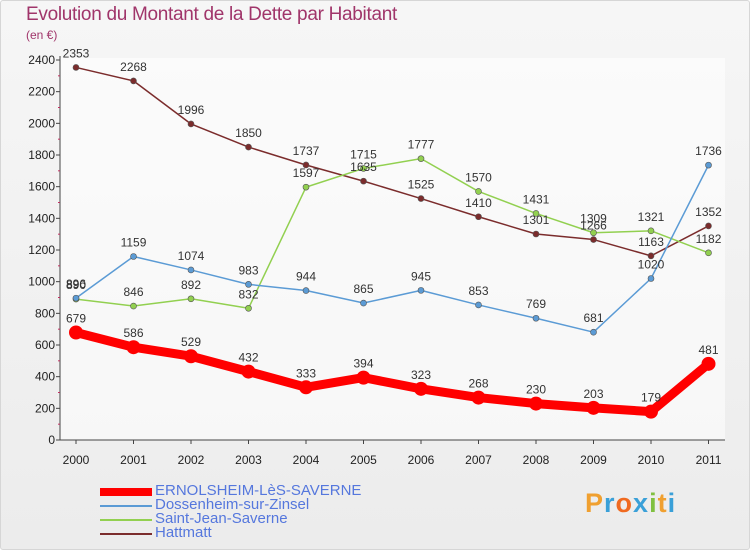 This screenshot has height=550, width=750. What do you see at coordinates (45, 345) in the screenshot?
I see `y-tick-label: 600` at bounding box center [45, 345].